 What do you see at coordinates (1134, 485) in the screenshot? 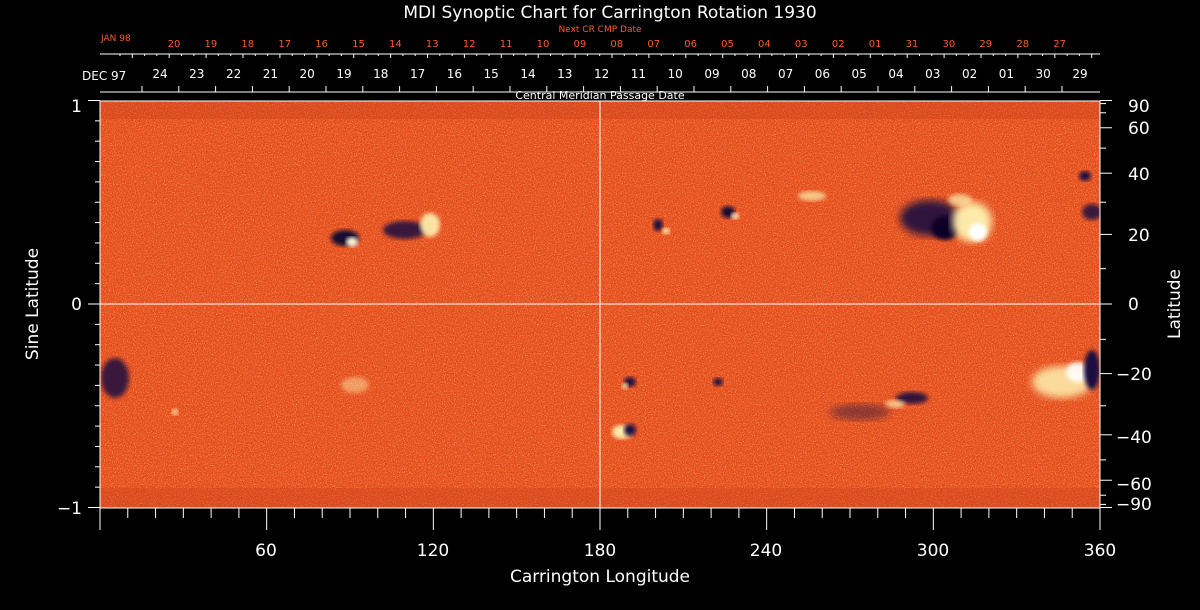
I see `right-tick-label: −60` at bounding box center [1134, 485].